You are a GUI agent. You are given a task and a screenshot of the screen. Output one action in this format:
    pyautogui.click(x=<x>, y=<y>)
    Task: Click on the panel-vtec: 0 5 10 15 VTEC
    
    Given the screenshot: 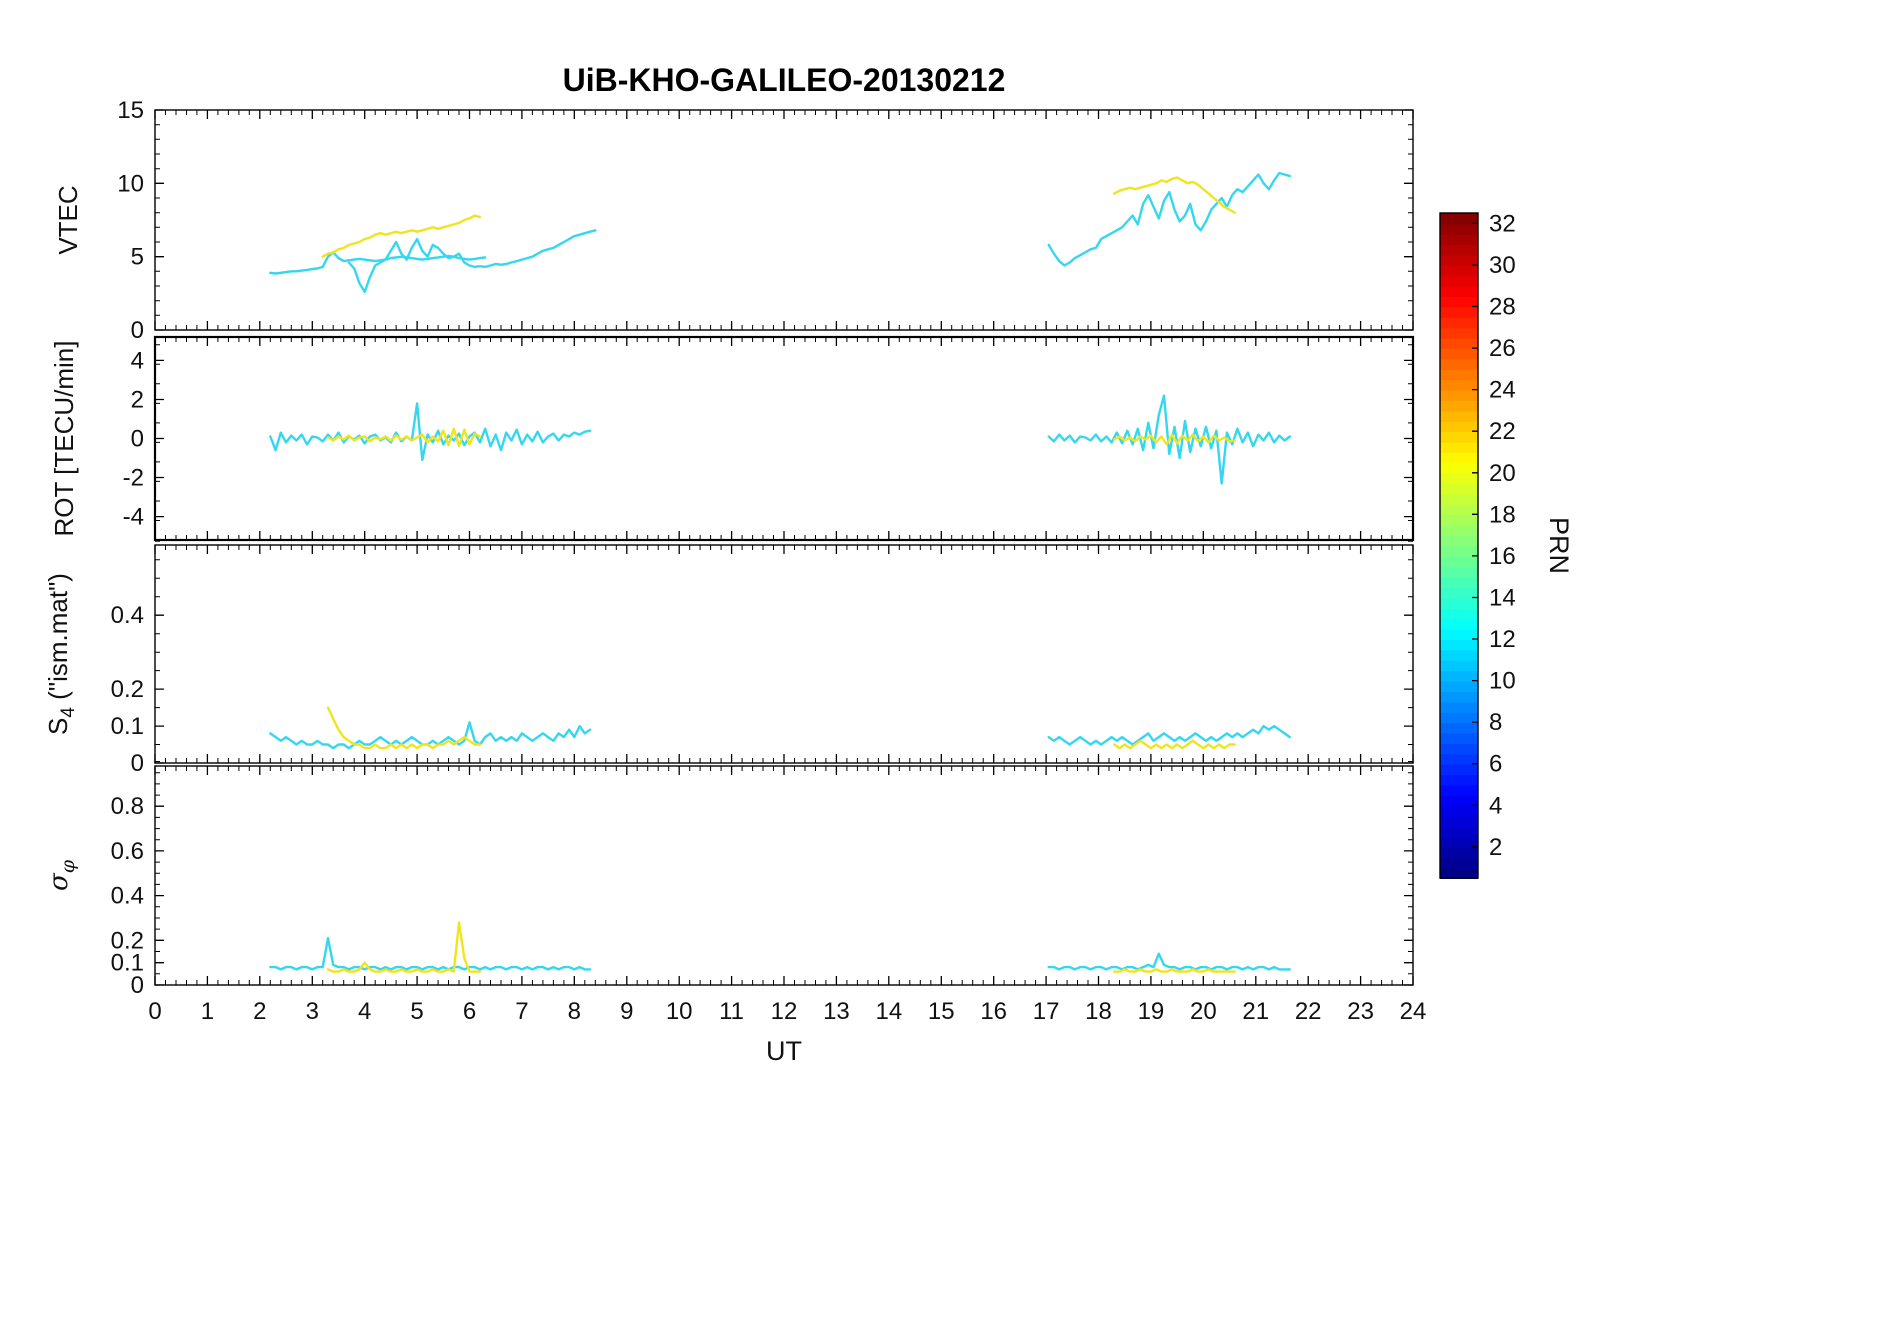 What is the action you would take?
    pyautogui.click(x=733, y=220)
    